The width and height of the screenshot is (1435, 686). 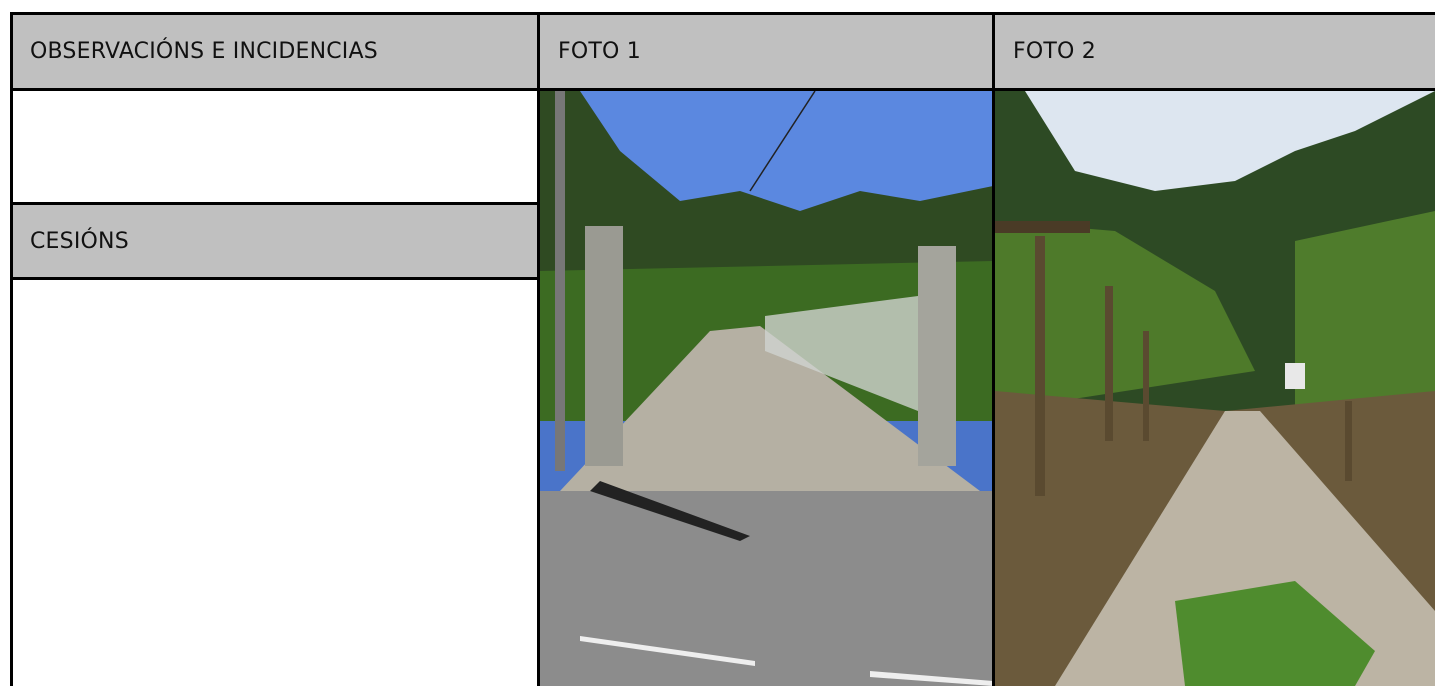 What do you see at coordinates (766, 51) in the screenshot?
I see `header-cell: FOTO 1` at bounding box center [766, 51].